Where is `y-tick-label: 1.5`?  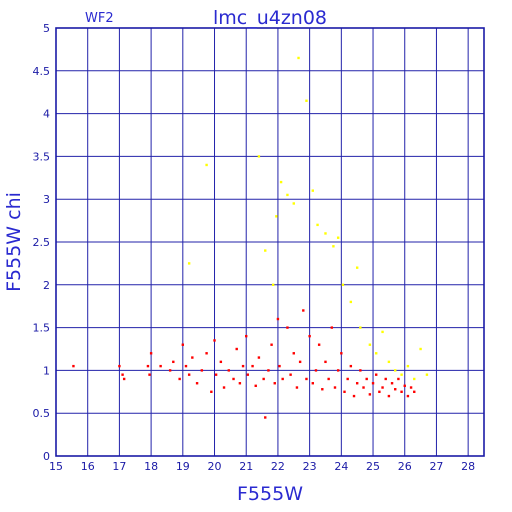
y-tick-label: 1.5 is located at coordinates (42, 328).